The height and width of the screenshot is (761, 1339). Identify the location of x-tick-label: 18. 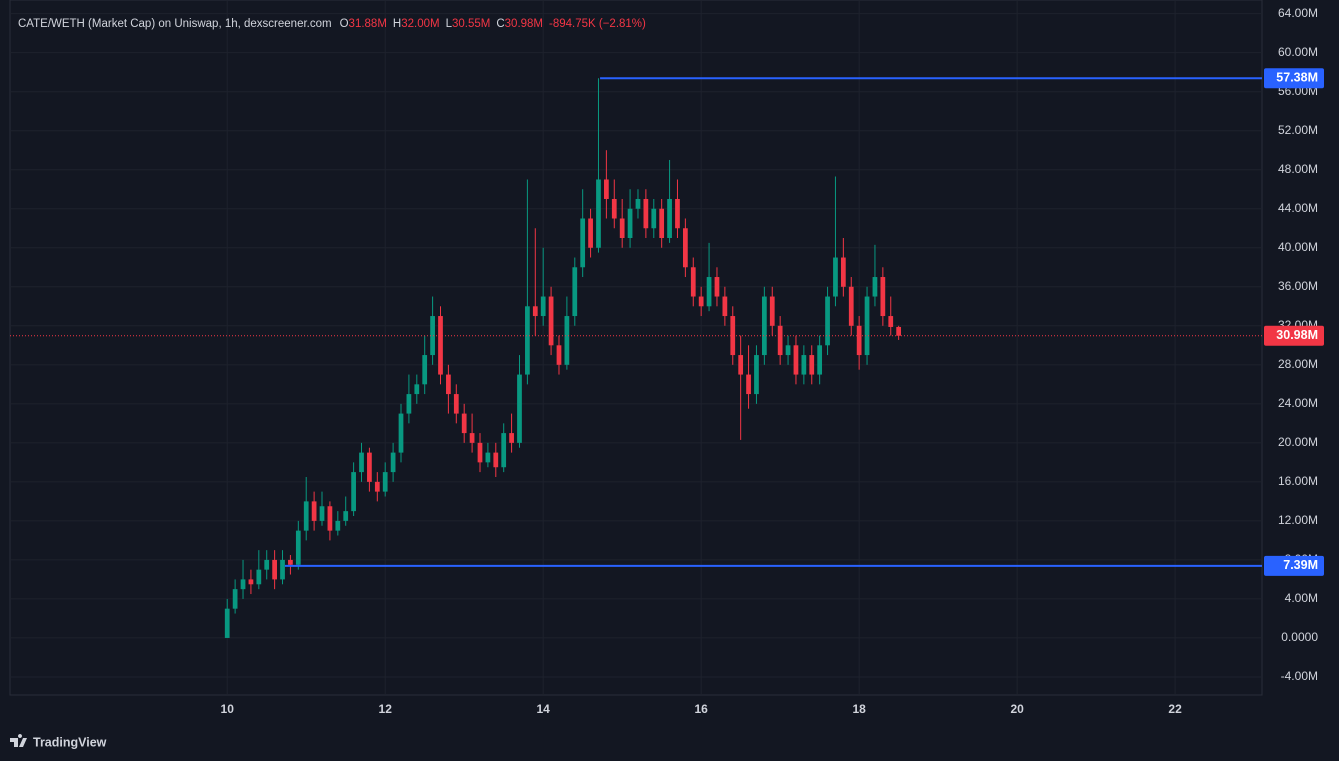
(859, 709).